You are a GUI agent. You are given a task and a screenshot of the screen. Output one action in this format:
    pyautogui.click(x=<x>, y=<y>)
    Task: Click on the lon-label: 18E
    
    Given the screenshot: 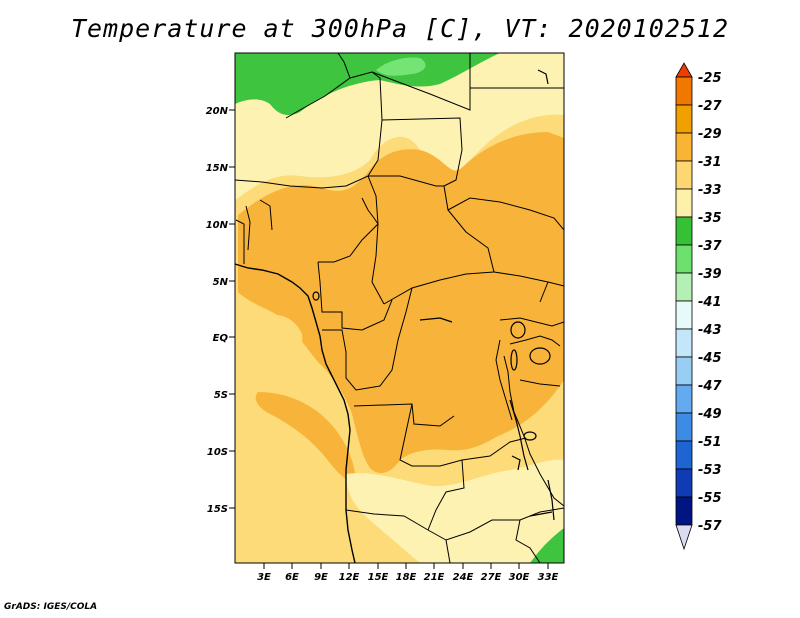 What is the action you would take?
    pyautogui.click(x=406, y=577)
    